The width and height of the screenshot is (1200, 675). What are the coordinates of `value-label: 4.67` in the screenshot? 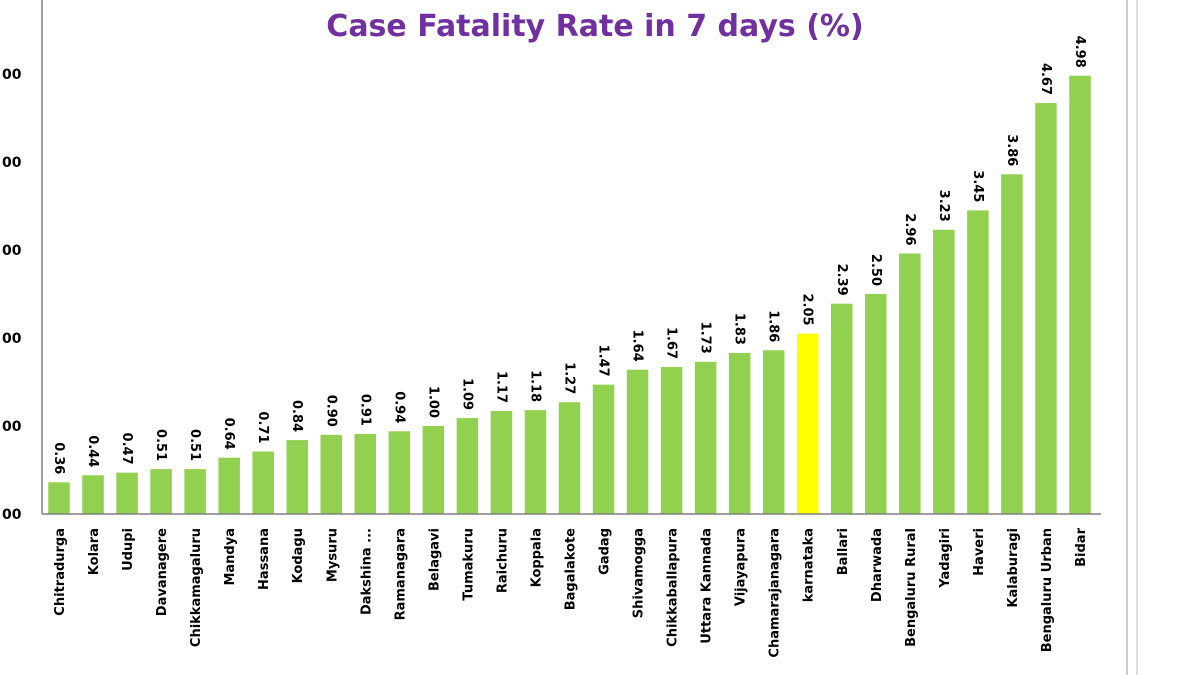 It's located at (1045, 79).